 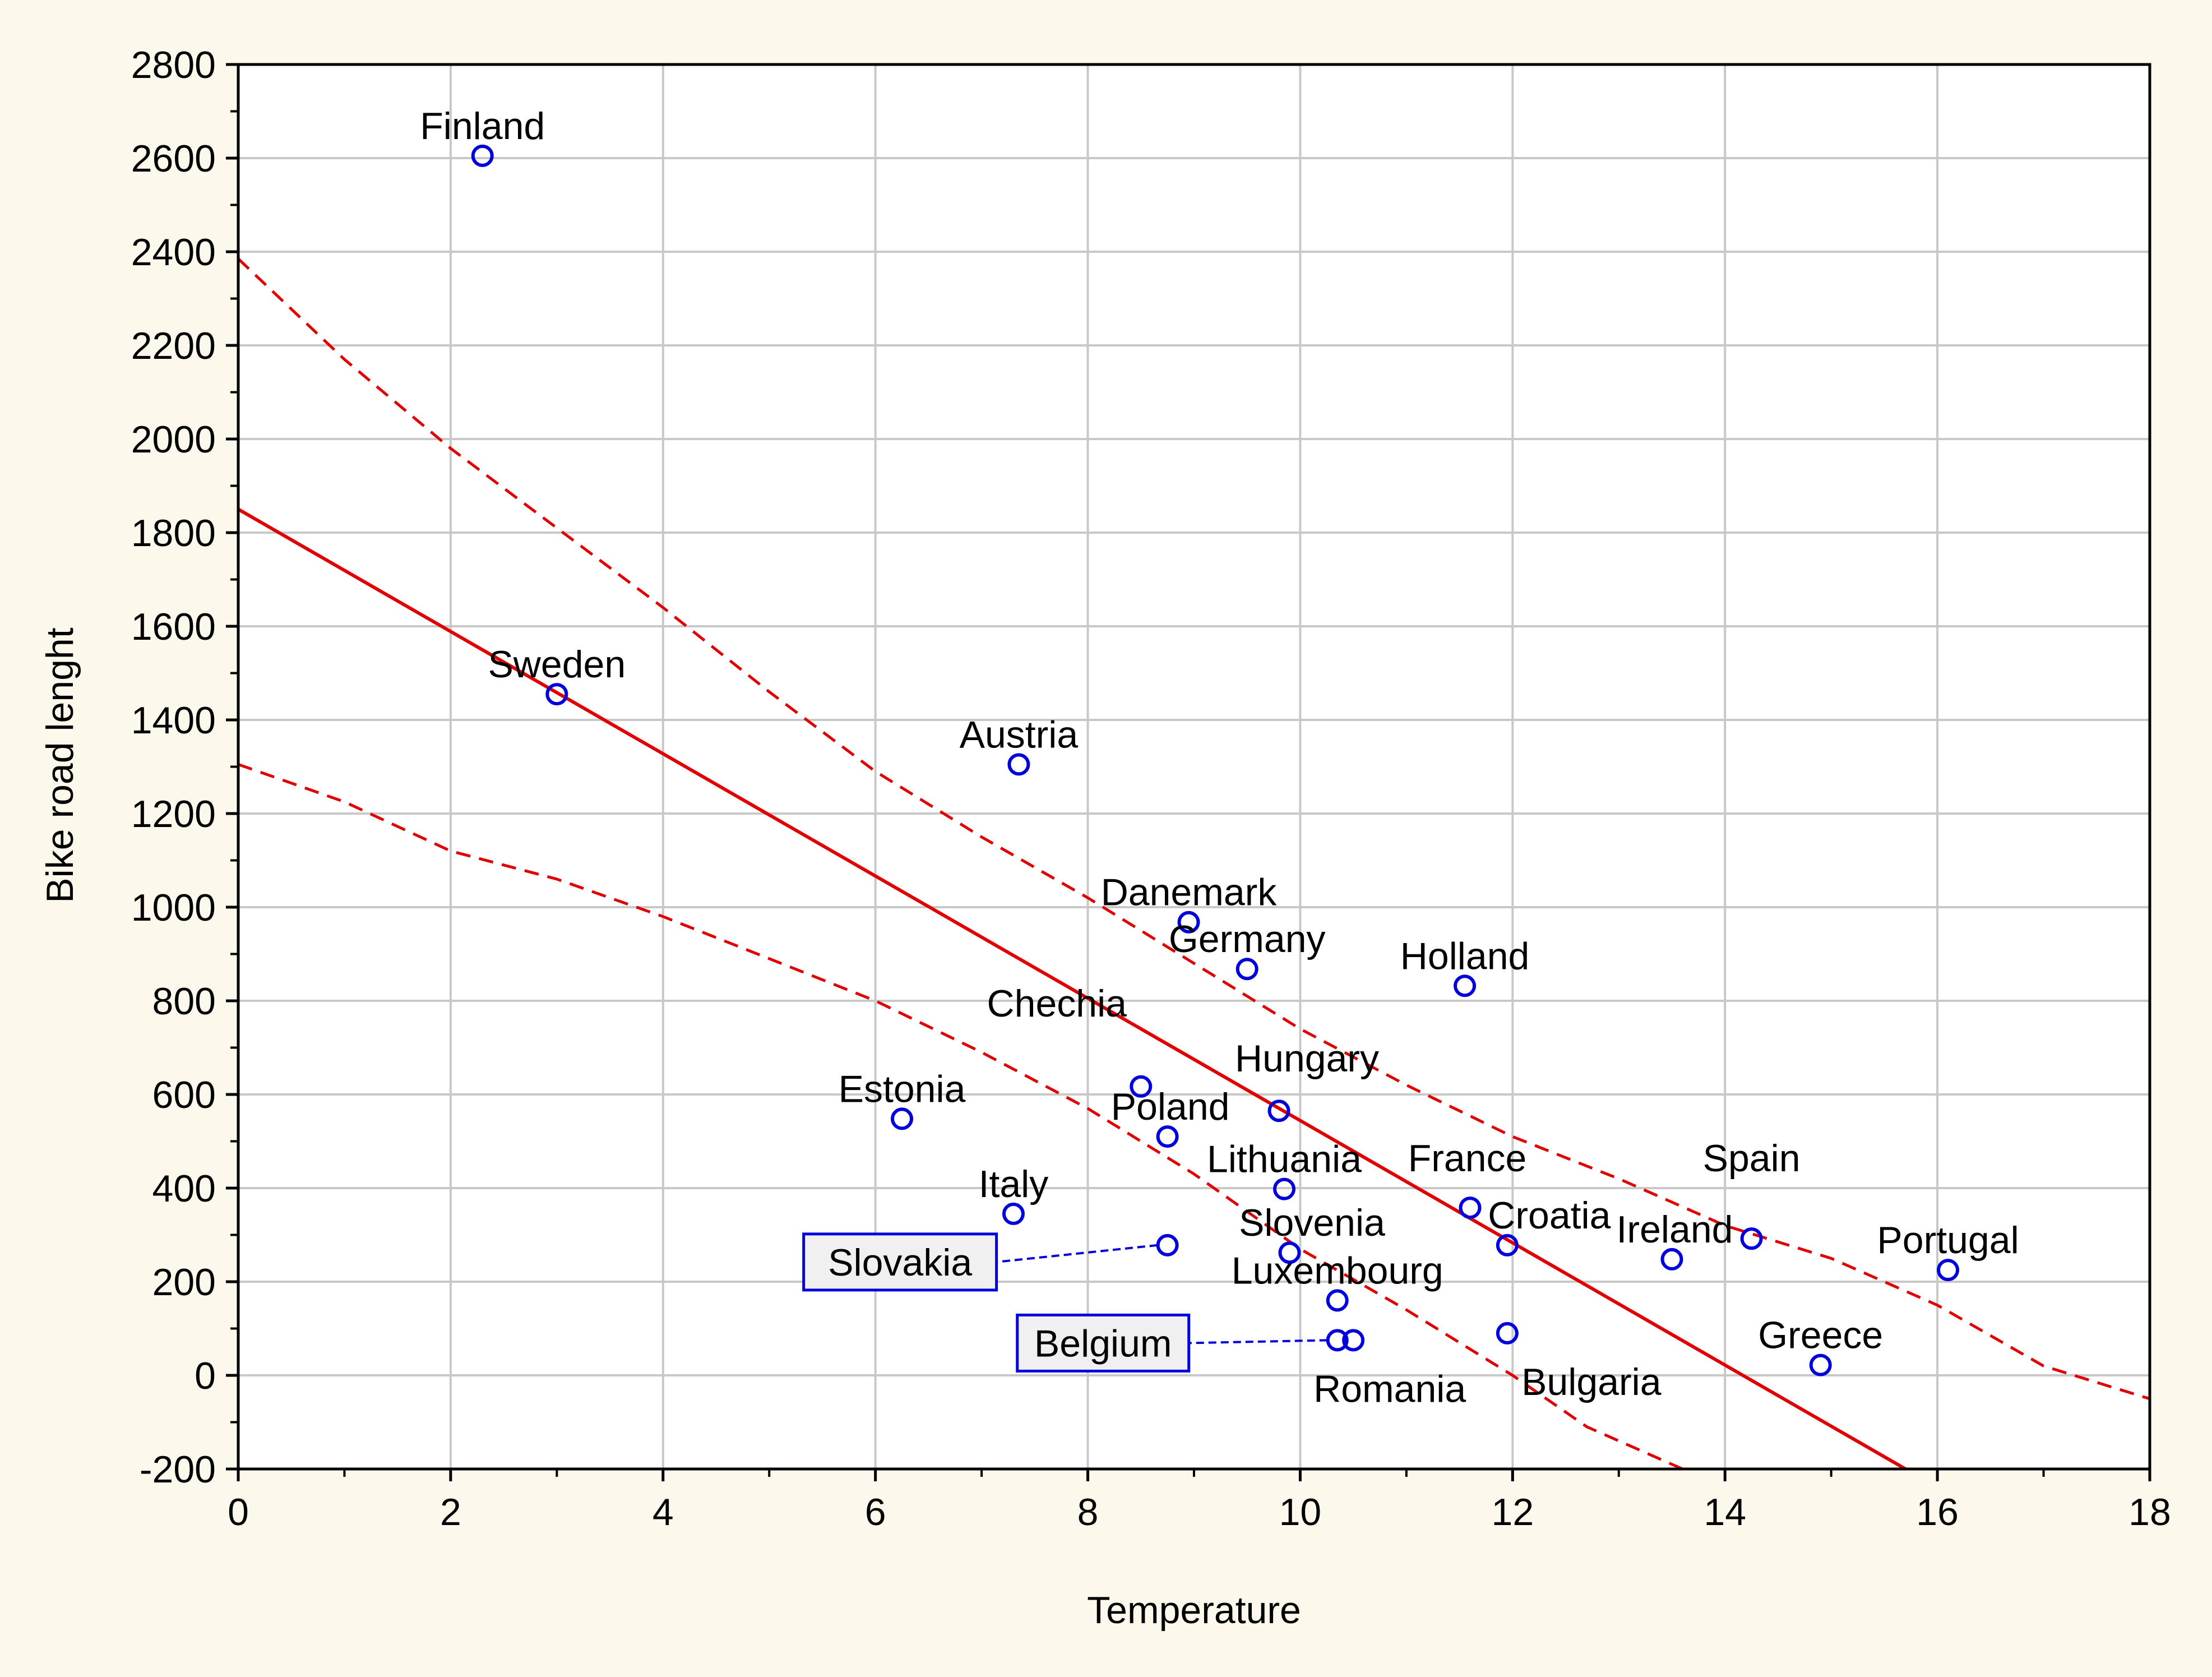 I want to click on point-label: Slovakia, so click(x=900, y=1262).